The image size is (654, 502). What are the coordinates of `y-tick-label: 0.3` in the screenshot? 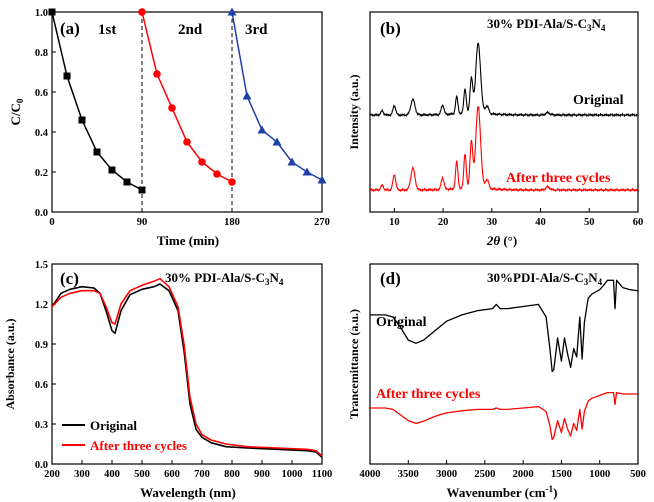 It's located at (41, 425).